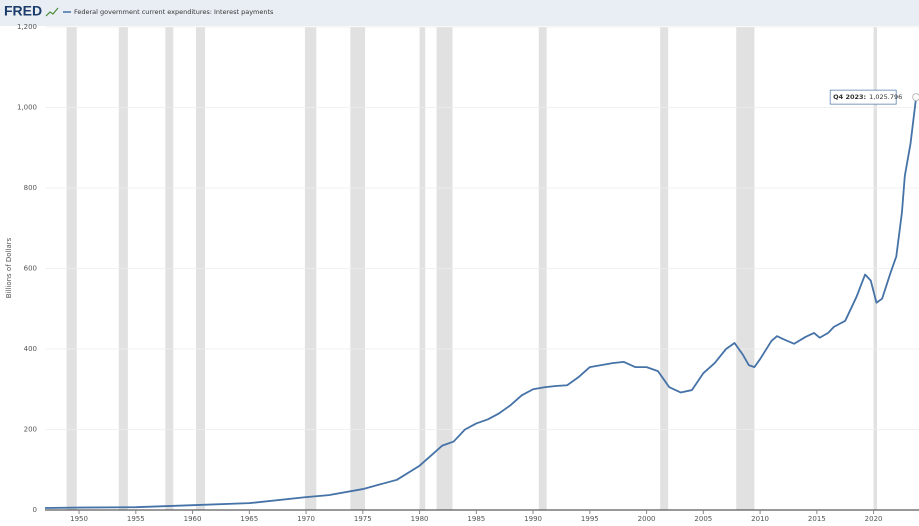  Describe the element at coordinates (30, 188) in the screenshot. I see `y-tick-label: 800` at that location.